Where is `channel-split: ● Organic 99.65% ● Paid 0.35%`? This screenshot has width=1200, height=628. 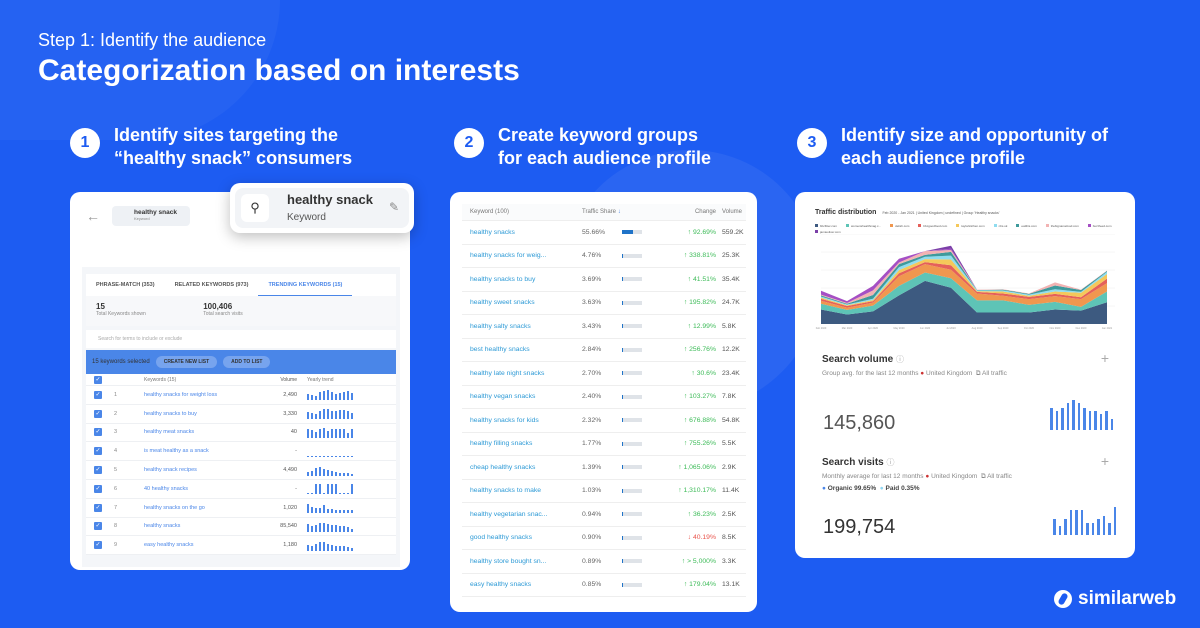
channel-split: ● Organic 99.65% ● Paid 0.35% is located at coordinates (967, 488).